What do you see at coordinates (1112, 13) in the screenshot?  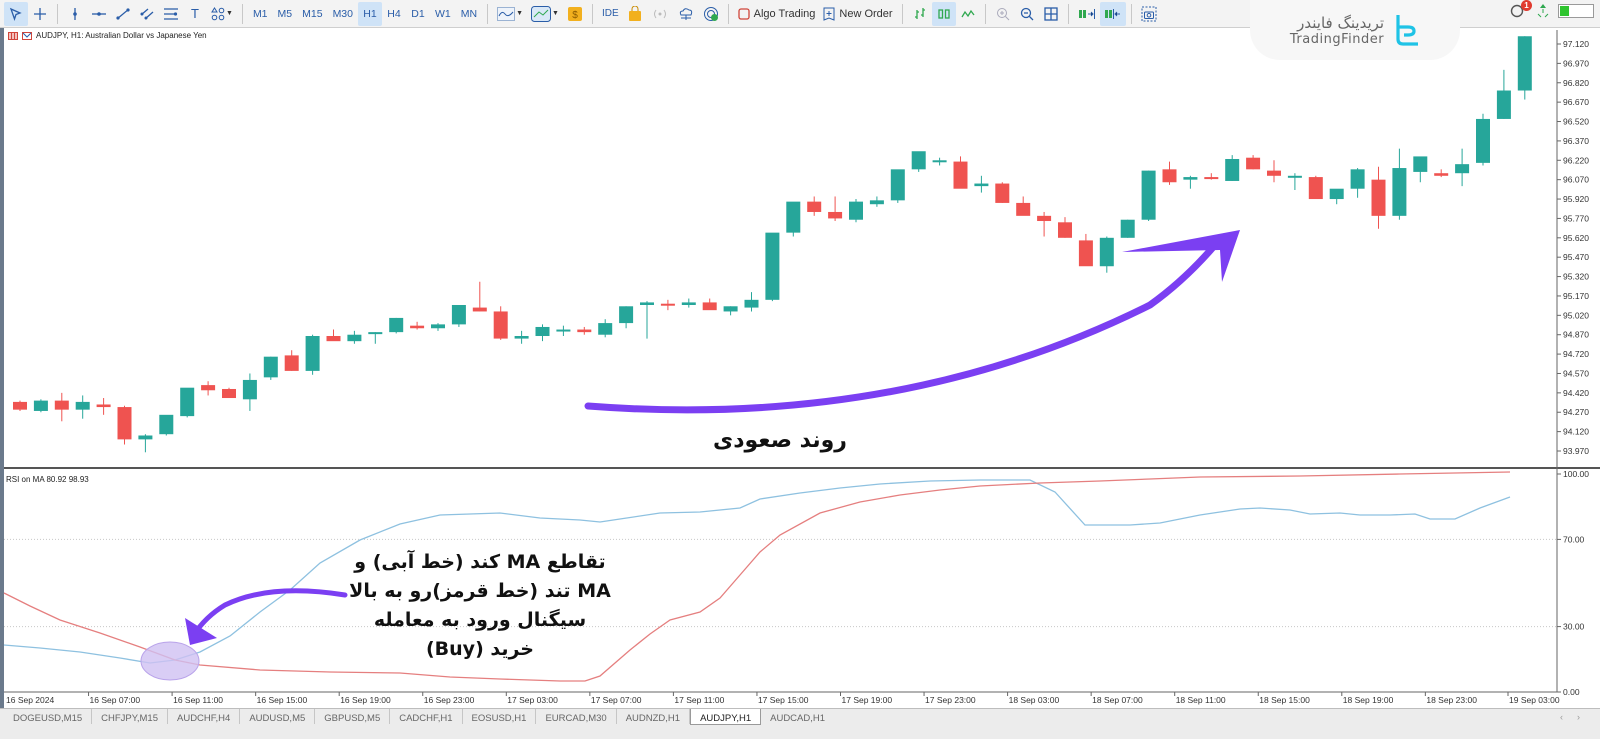 I see `chart-shift-button` at bounding box center [1112, 13].